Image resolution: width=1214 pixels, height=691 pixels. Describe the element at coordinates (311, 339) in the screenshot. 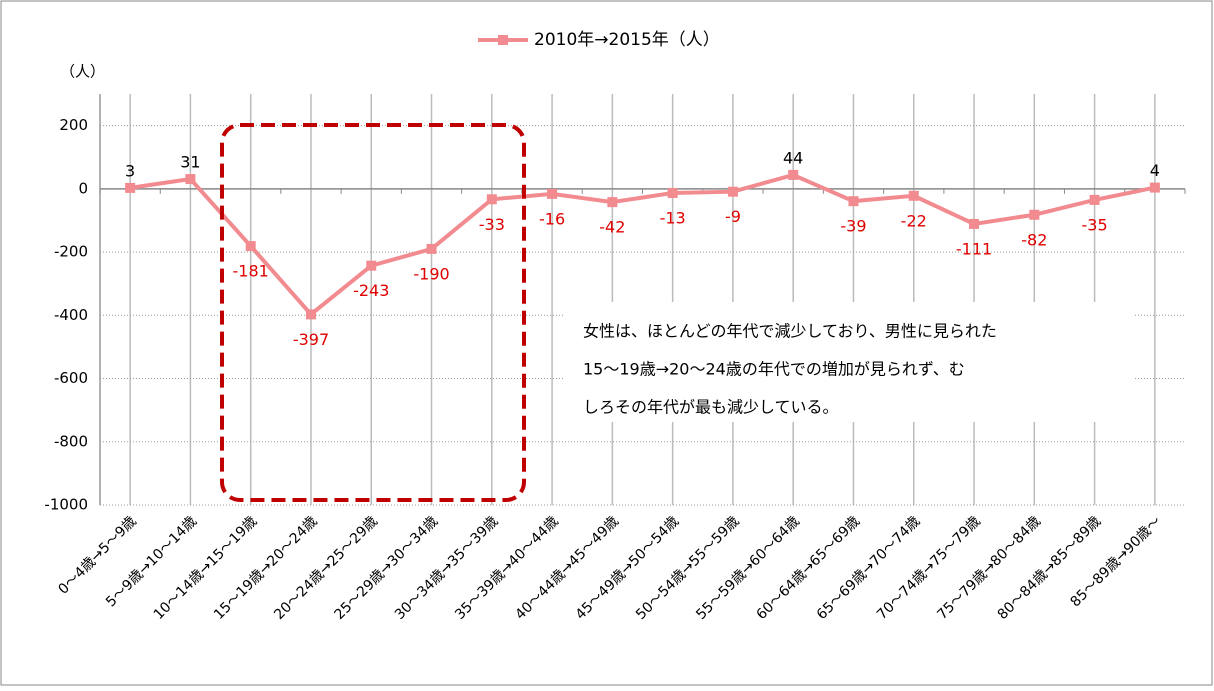

I see `data-label: -397` at that location.